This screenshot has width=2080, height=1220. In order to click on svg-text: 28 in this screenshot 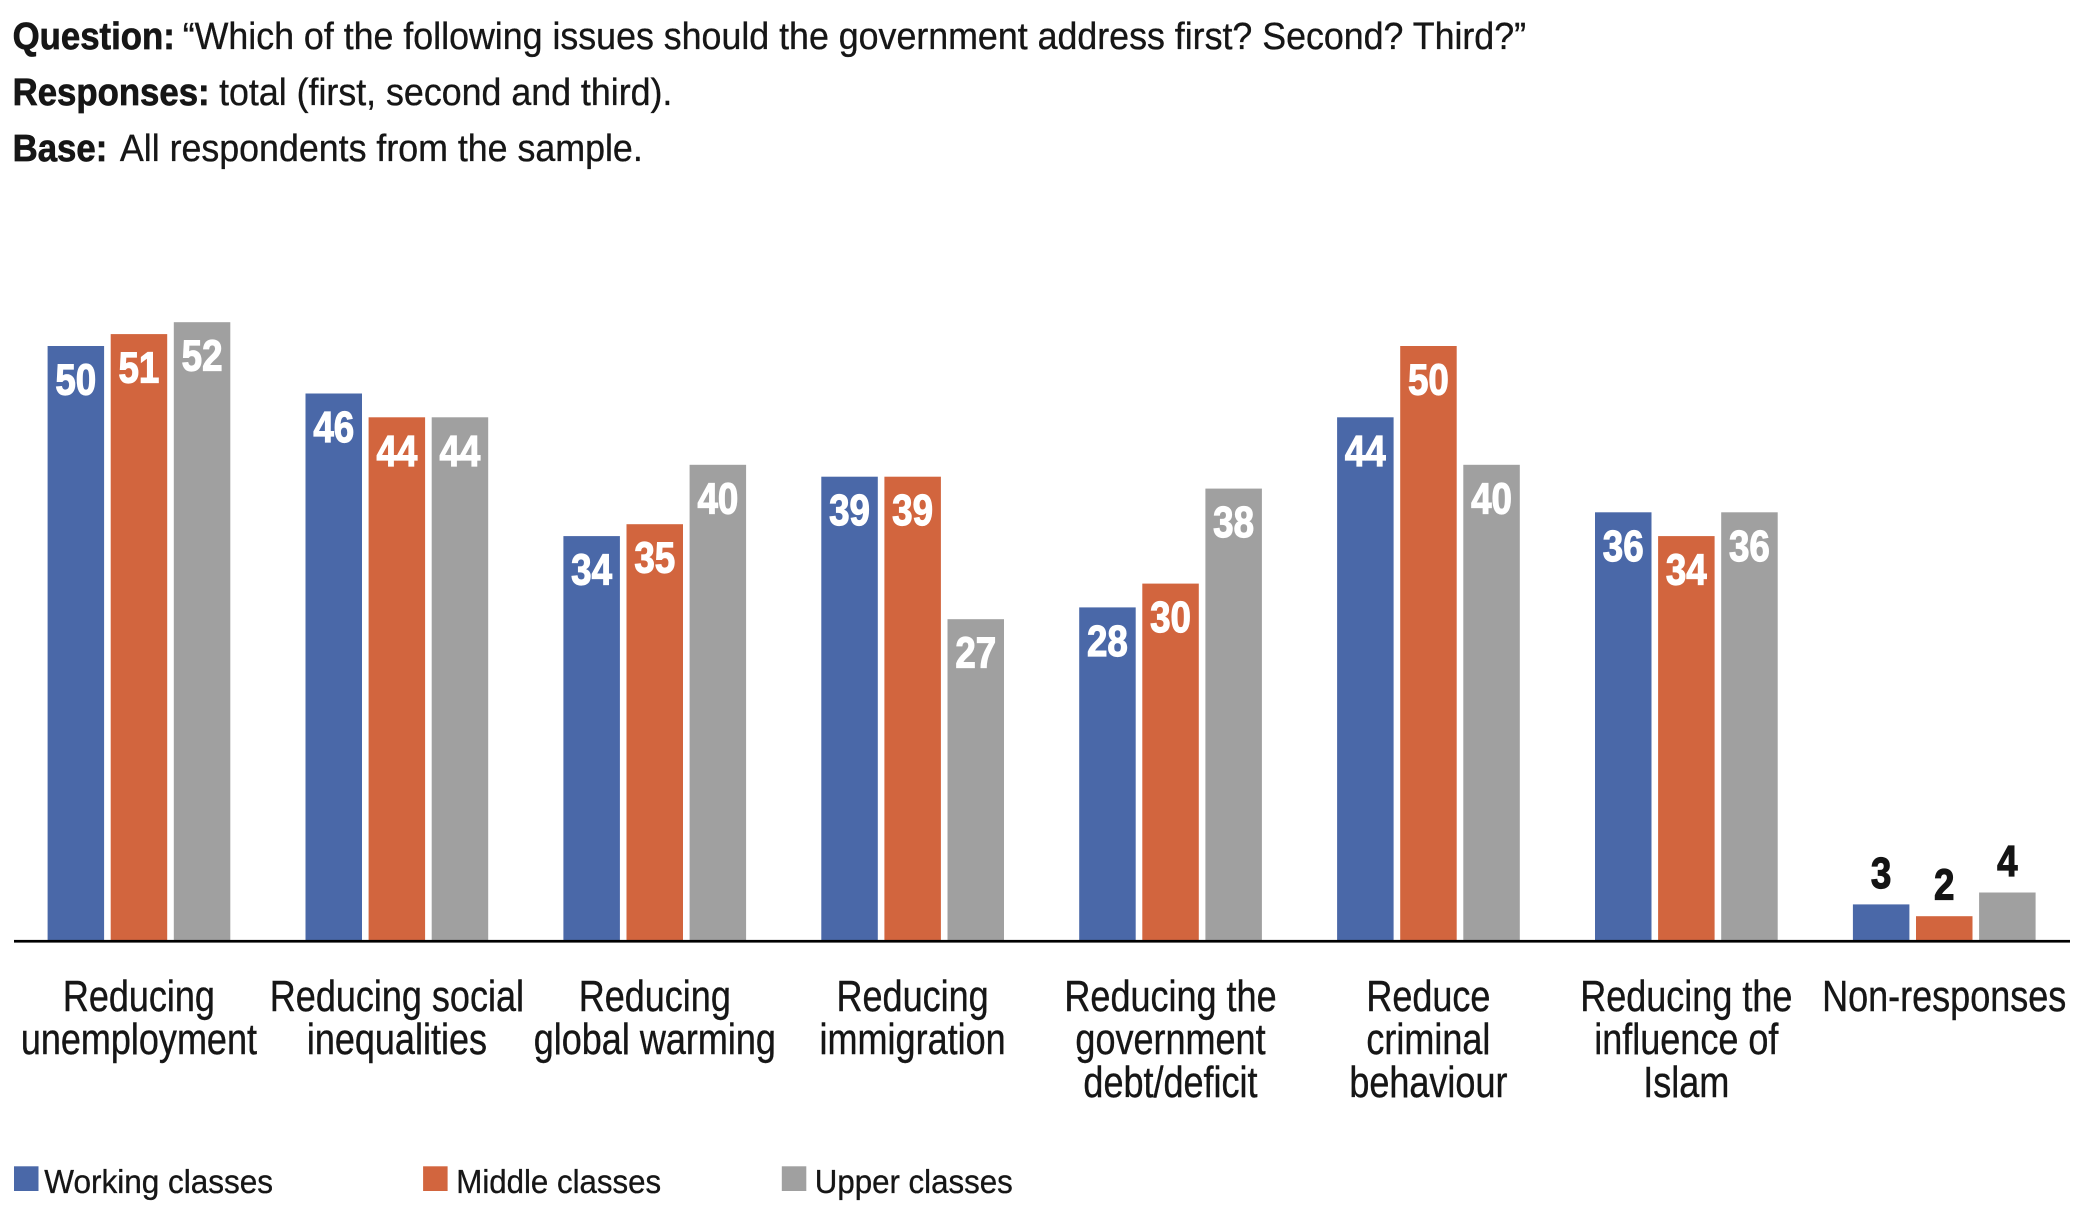, I will do `click(1107, 641)`.